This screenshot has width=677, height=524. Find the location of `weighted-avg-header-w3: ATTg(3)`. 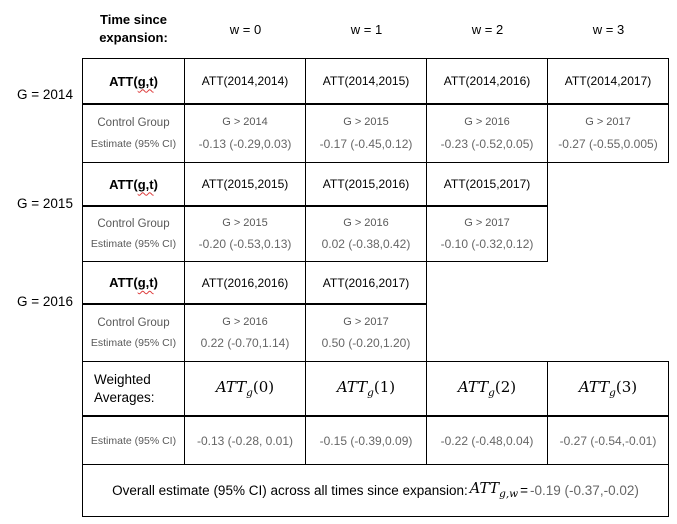

weighted-avg-header-w3: ATTg(3) is located at coordinates (608, 389).